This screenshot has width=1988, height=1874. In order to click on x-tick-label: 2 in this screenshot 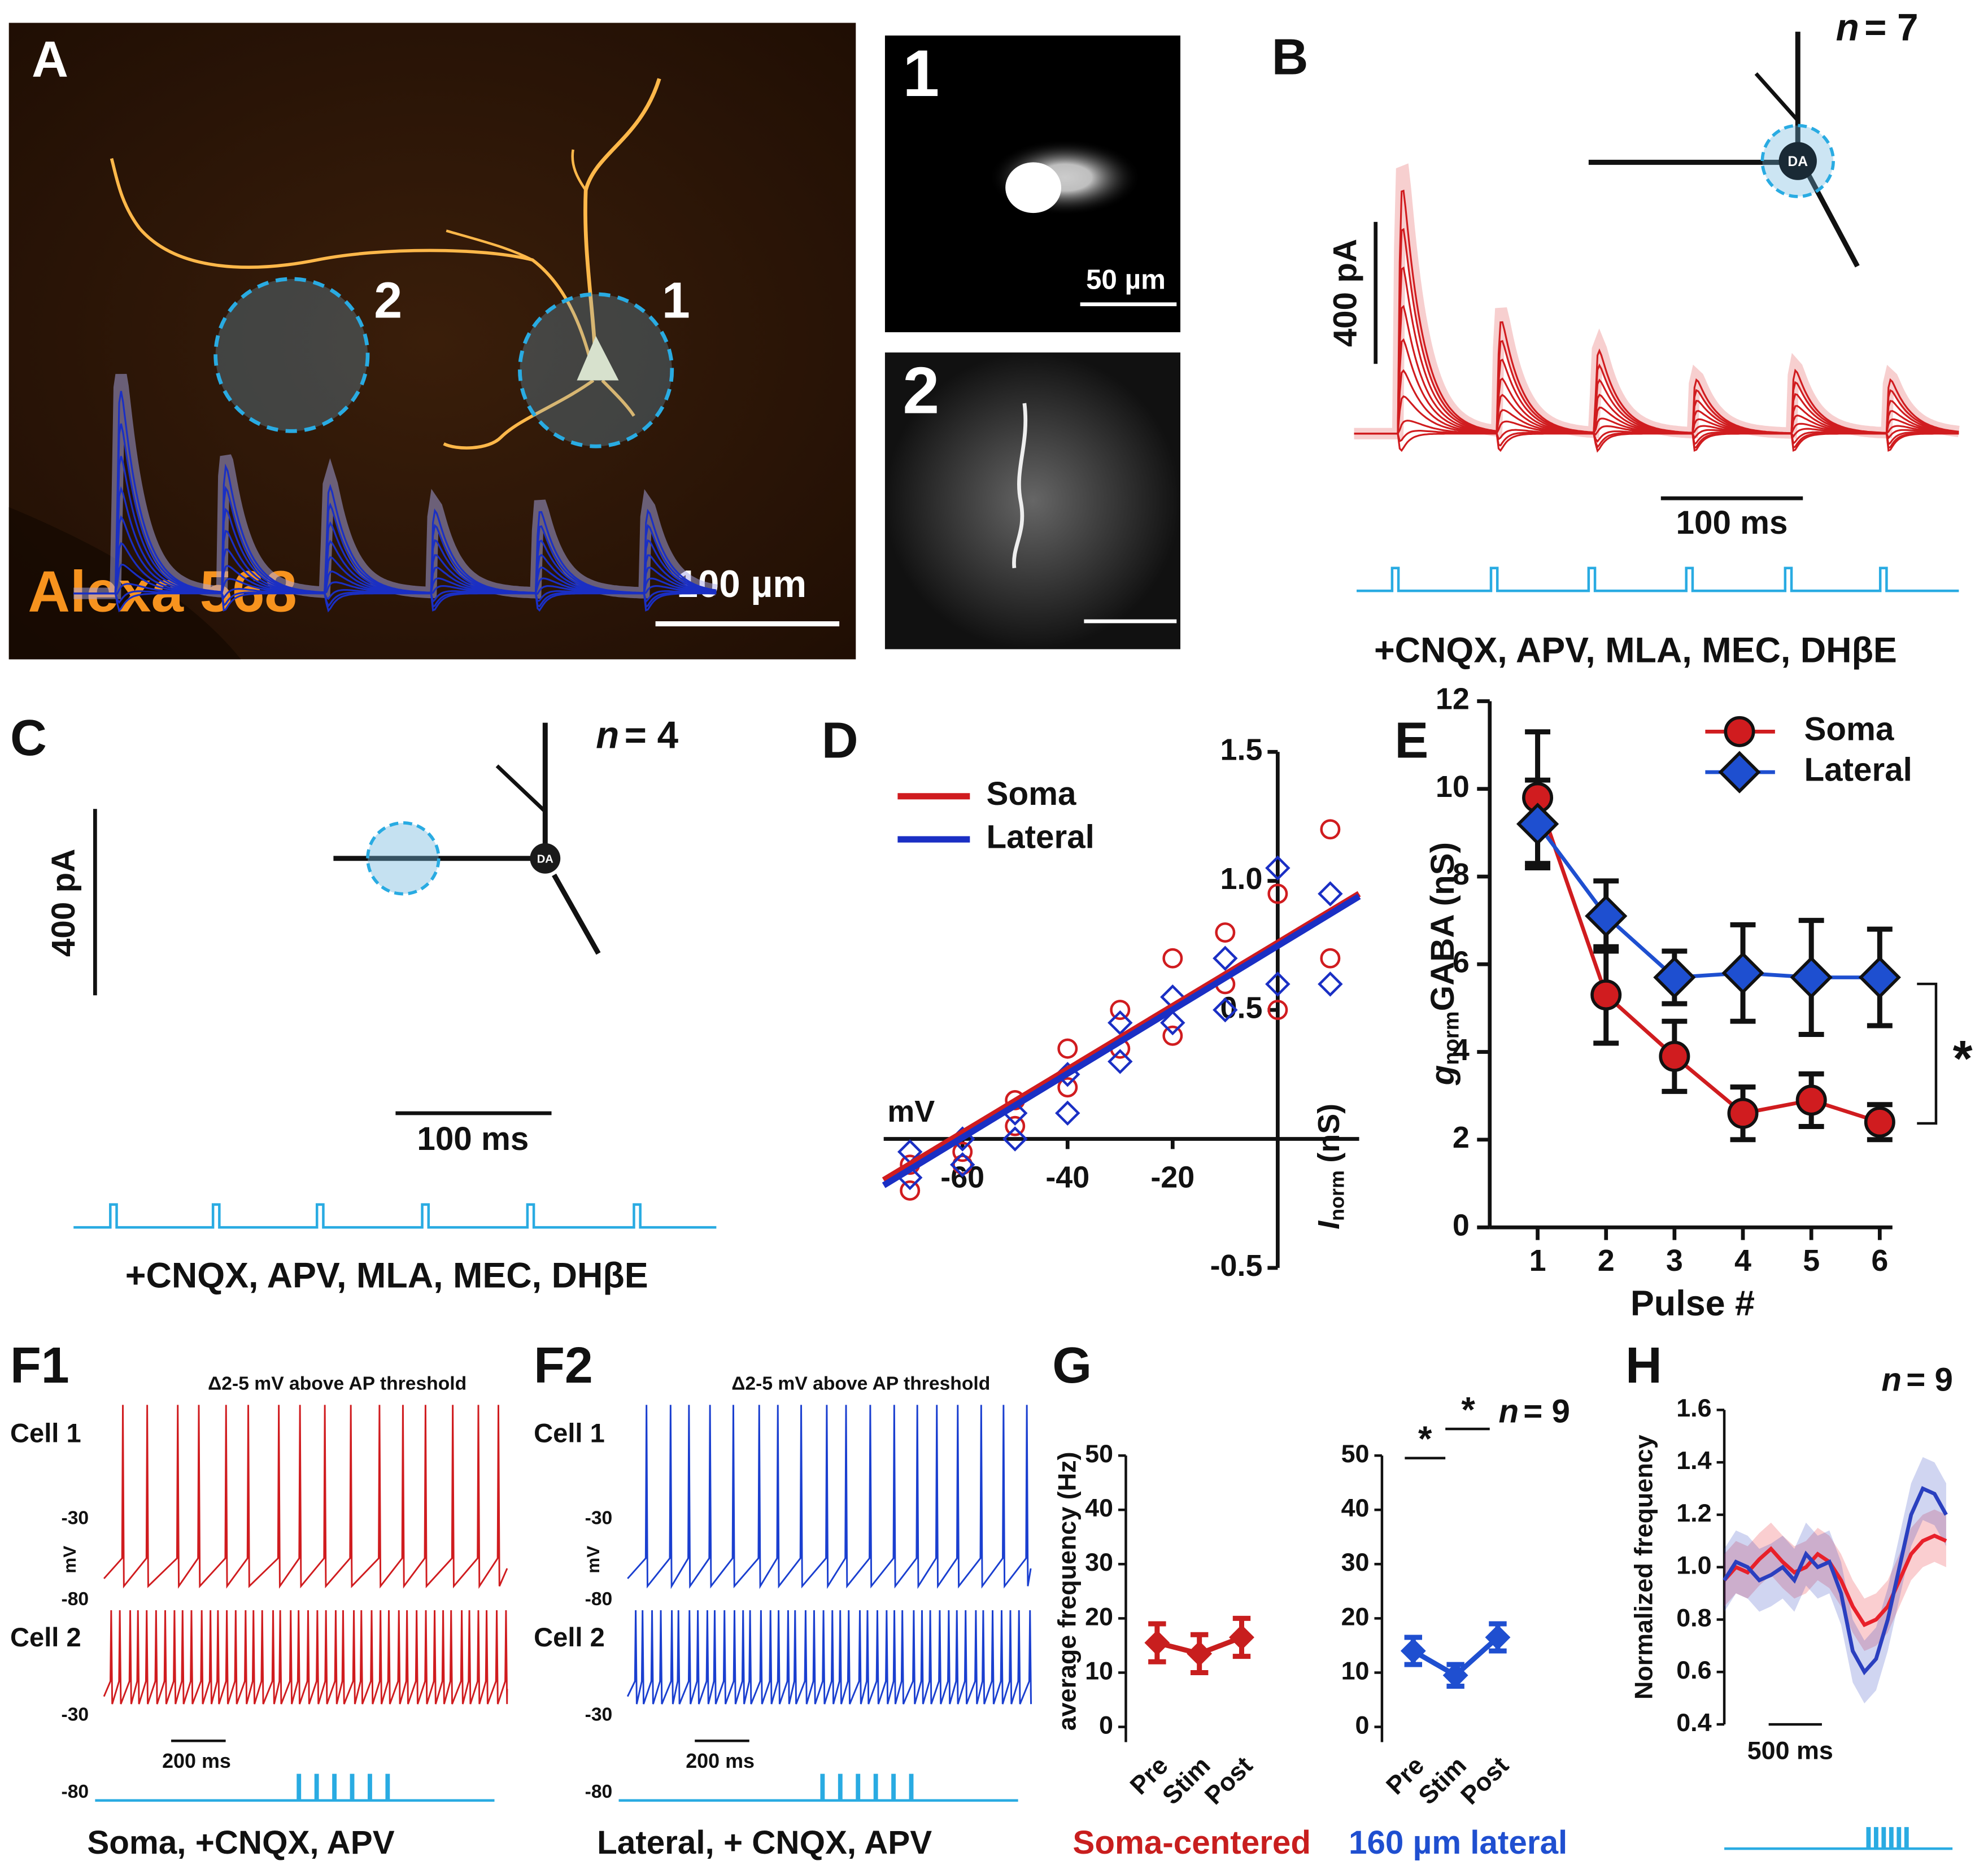, I will do `click(1607, 1261)`.